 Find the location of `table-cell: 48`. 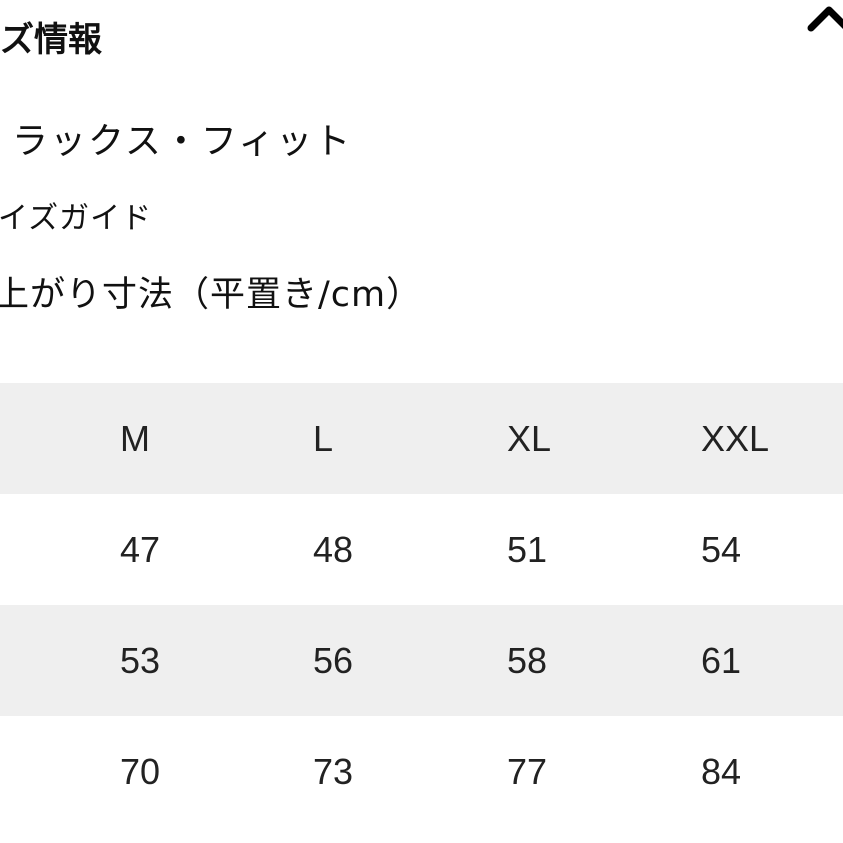

table-cell: 48 is located at coordinates (333, 549).